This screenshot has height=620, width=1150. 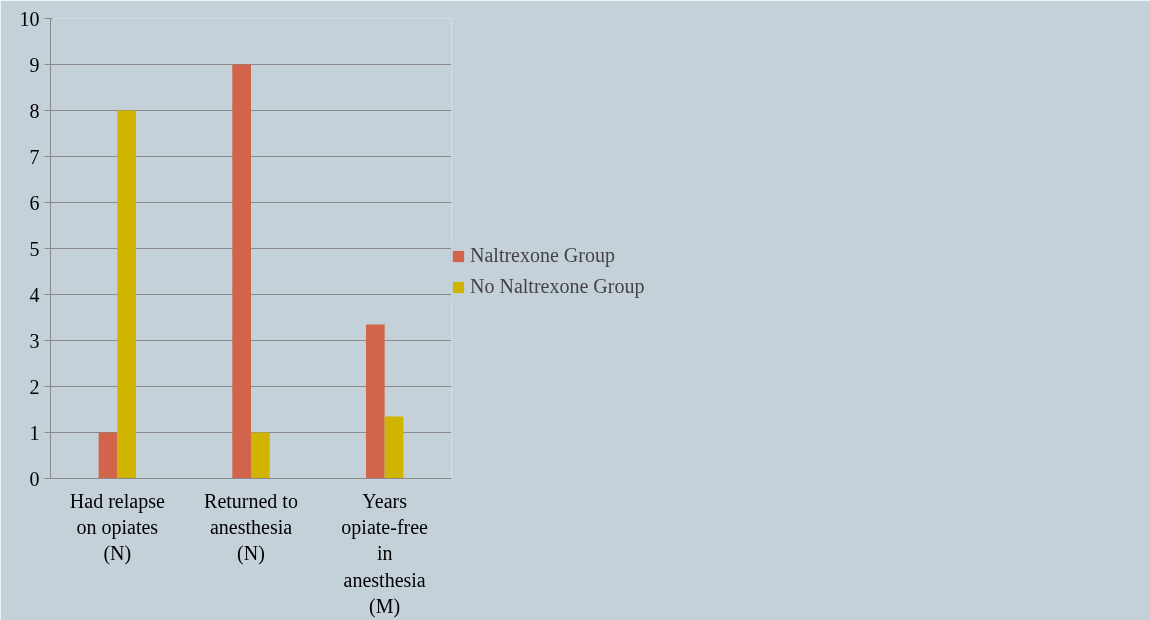 I want to click on x-tick-label: Had relapse on opiates (N), so click(x=117, y=527).